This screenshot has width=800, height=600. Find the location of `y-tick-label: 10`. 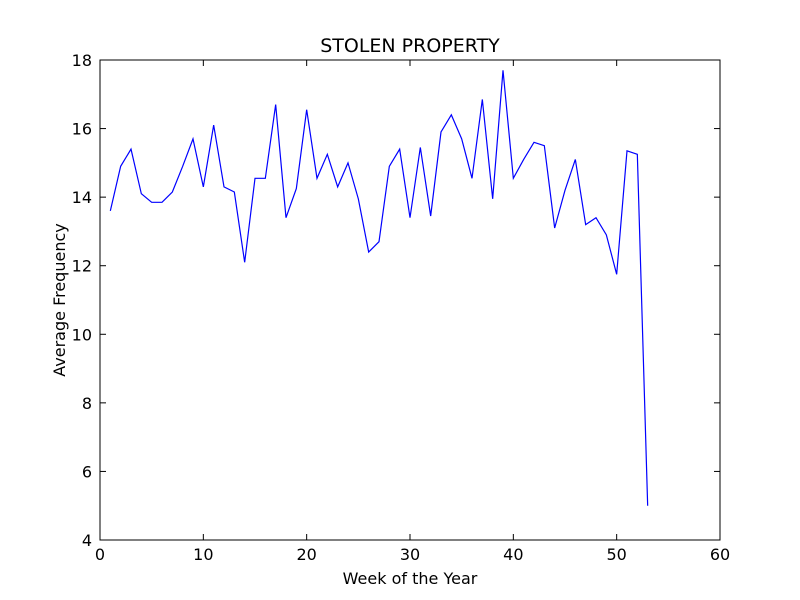

y-tick-label: 10 is located at coordinates (82, 334).